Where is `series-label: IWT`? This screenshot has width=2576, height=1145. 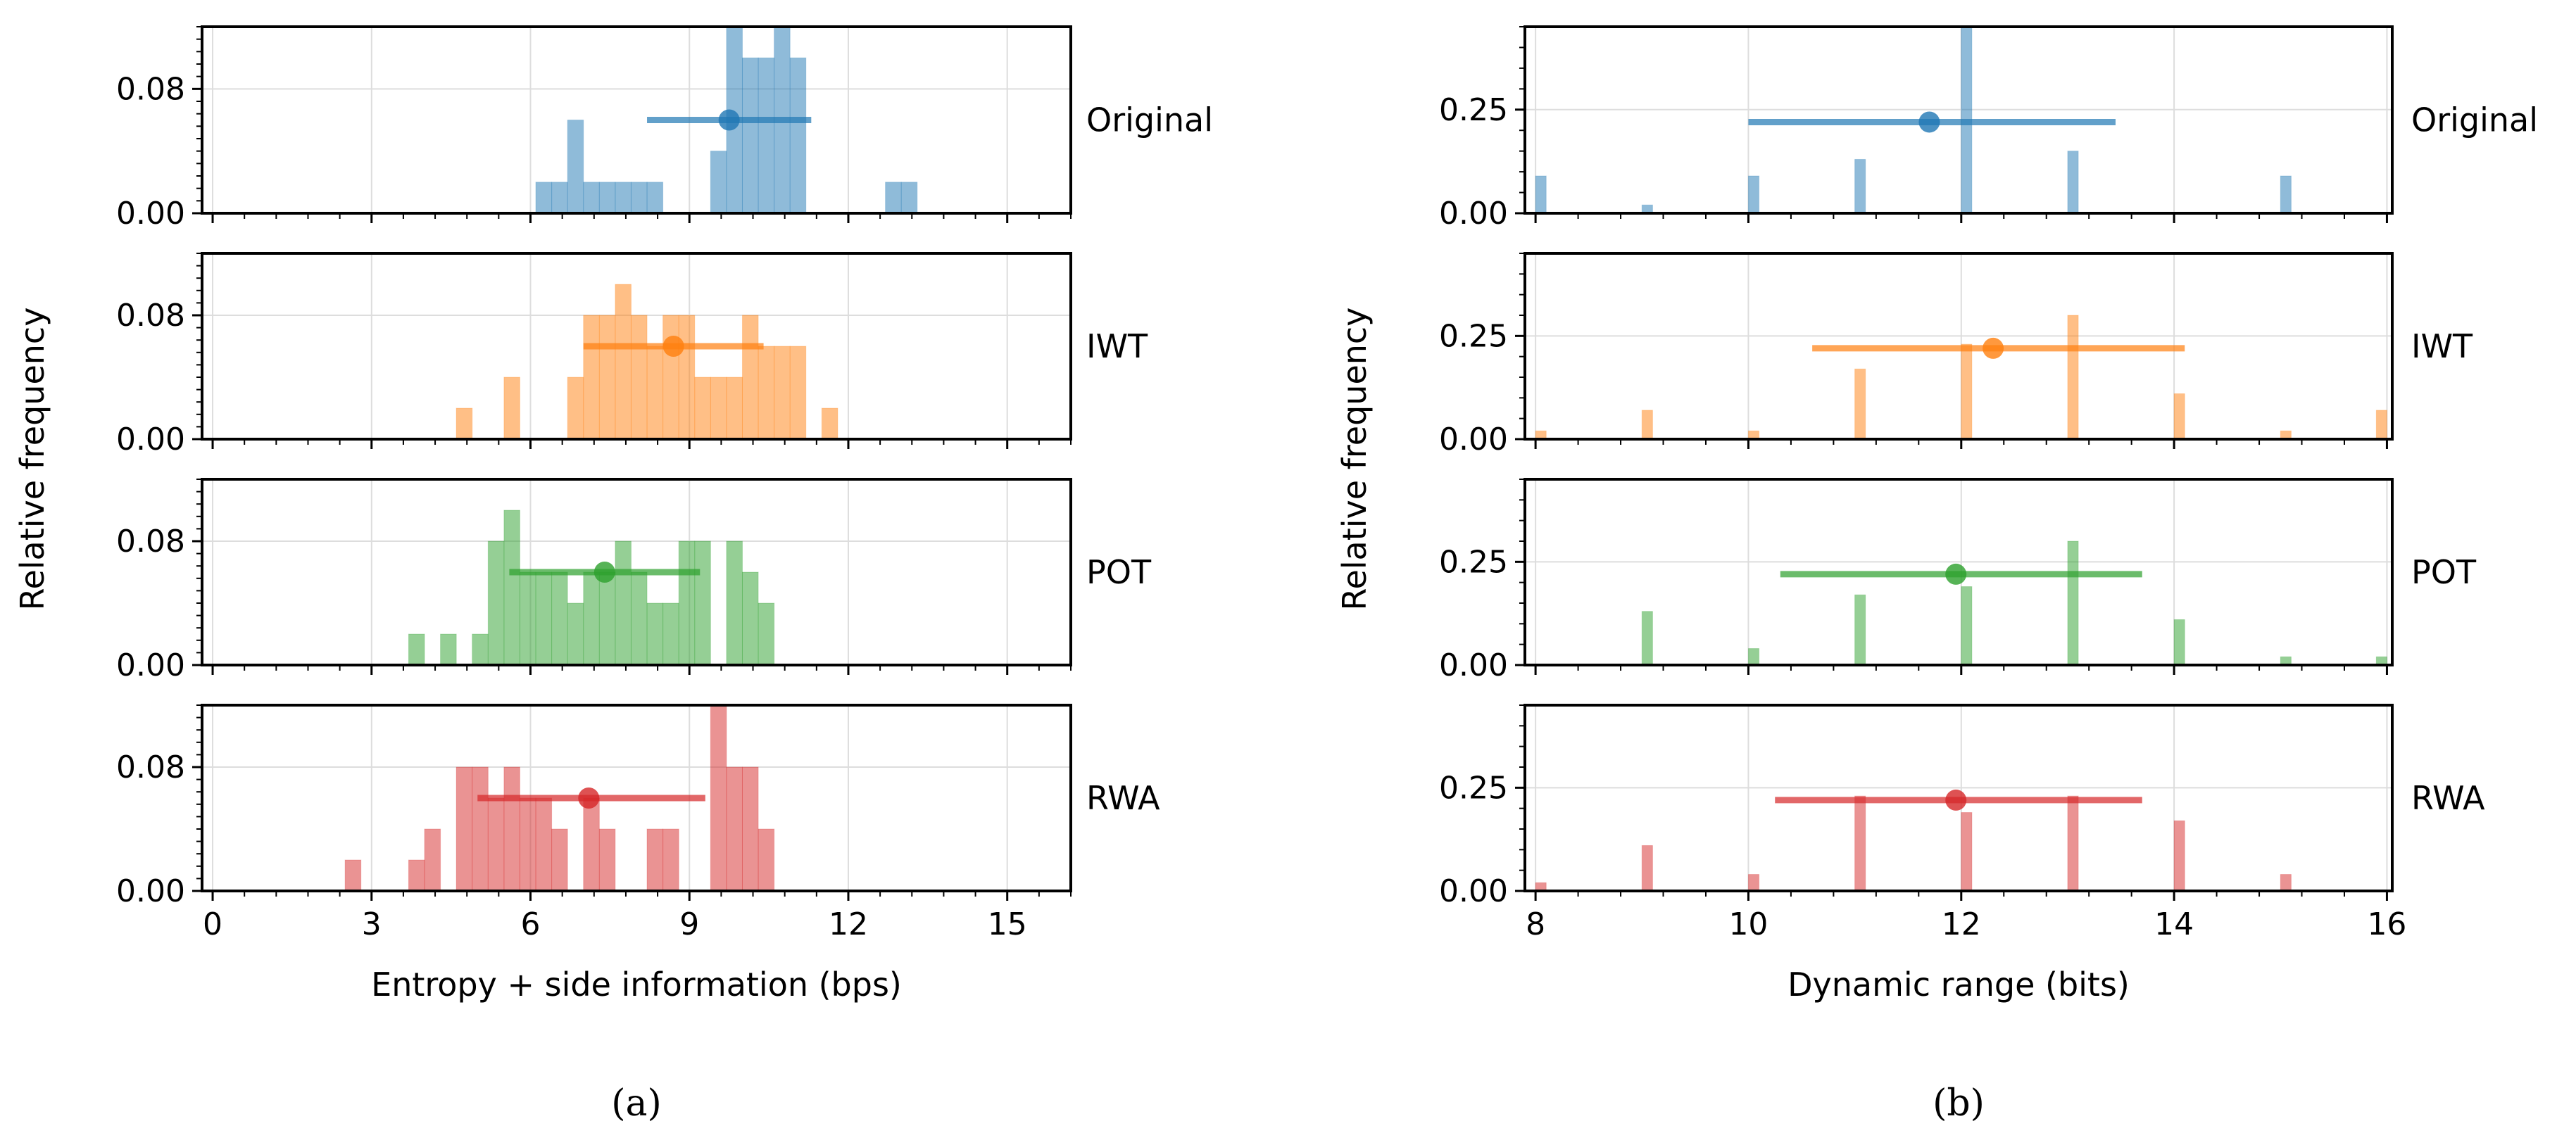 series-label: IWT is located at coordinates (2442, 346).